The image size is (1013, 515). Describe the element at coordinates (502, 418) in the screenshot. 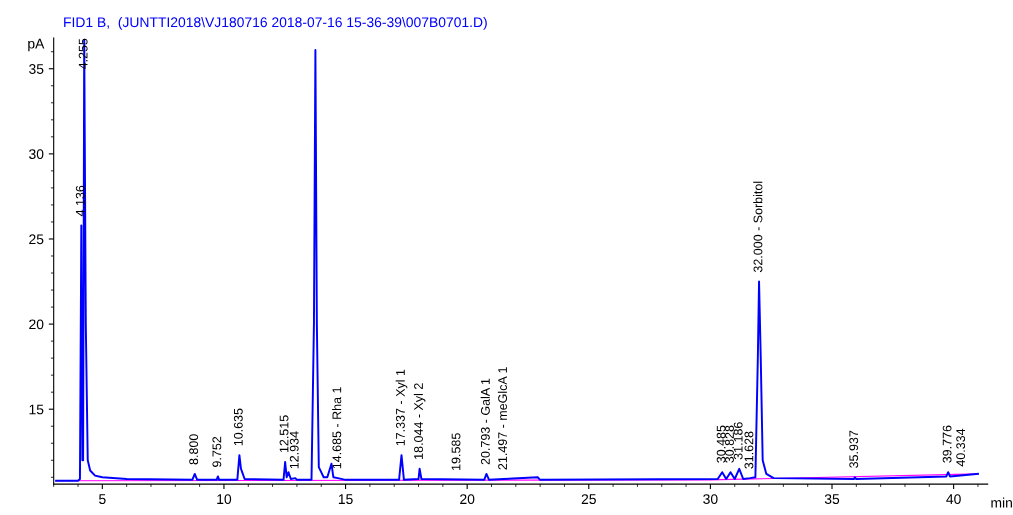

I see `annotation: 21.497 - meGlcA 1` at that location.